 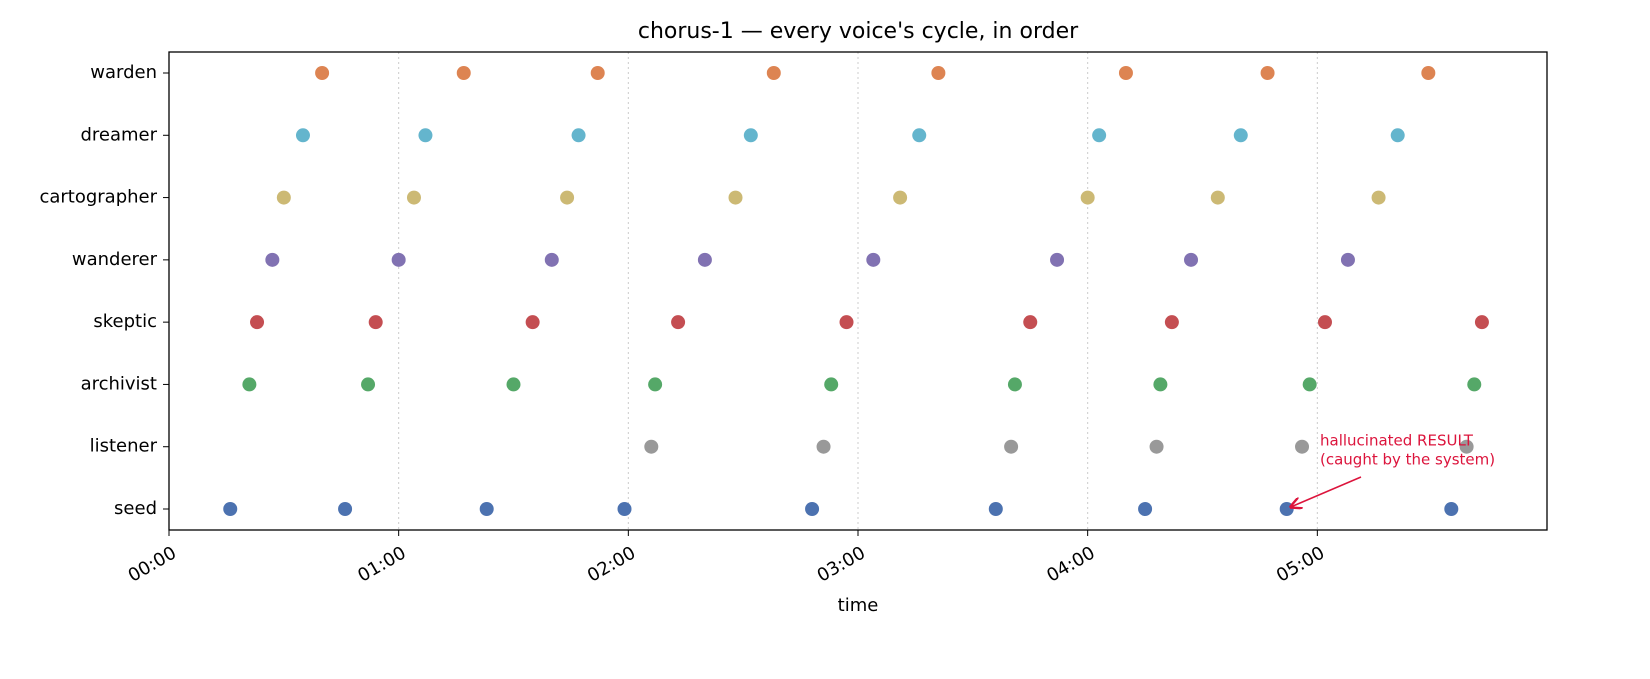 What do you see at coordinates (123, 72) in the screenshot?
I see `y-tick-label: warden` at bounding box center [123, 72].